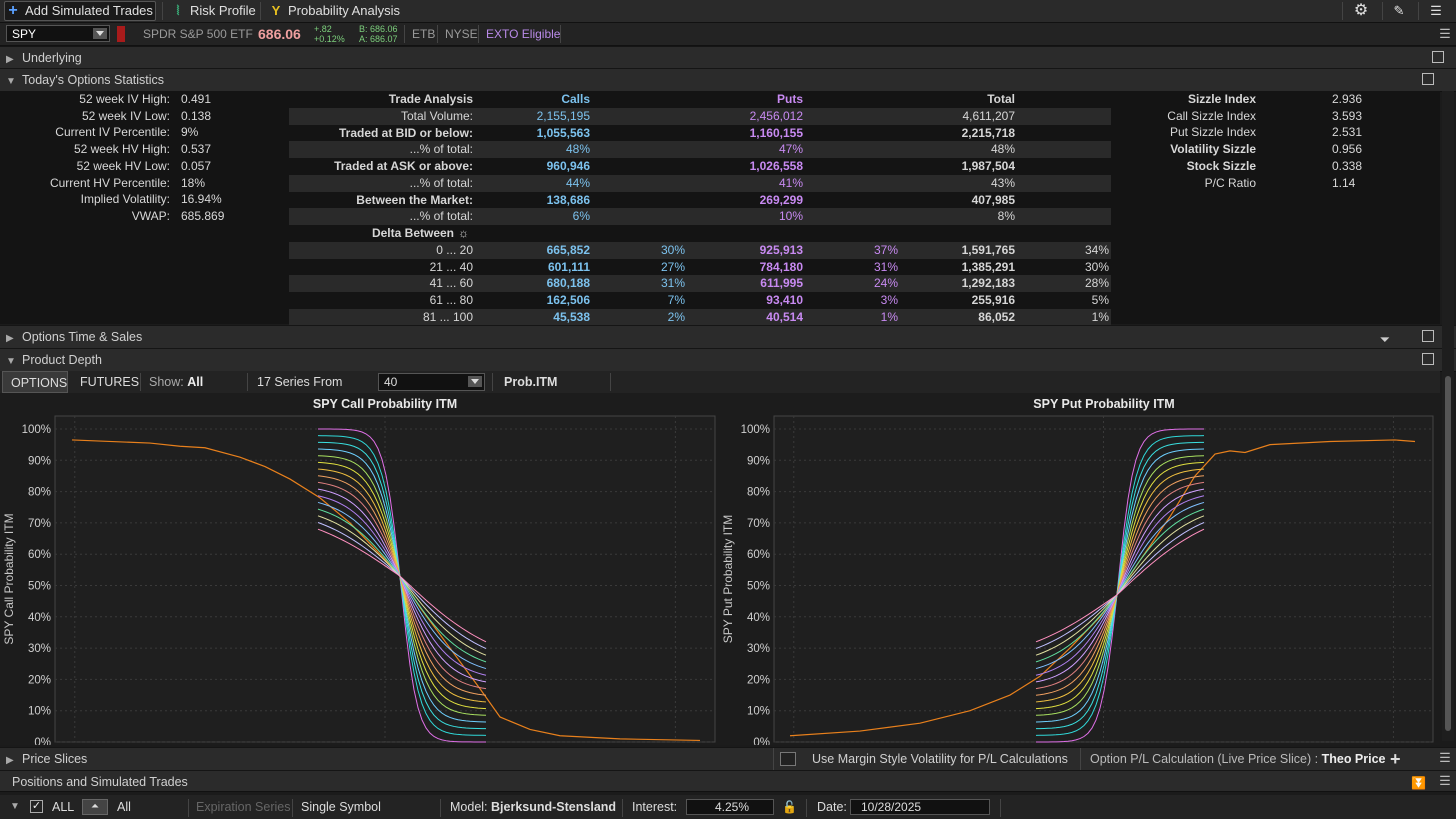 The width and height of the screenshot is (1456, 819). What do you see at coordinates (568, 266) in the screenshot?
I see `cell-calls: 601,111` at bounding box center [568, 266].